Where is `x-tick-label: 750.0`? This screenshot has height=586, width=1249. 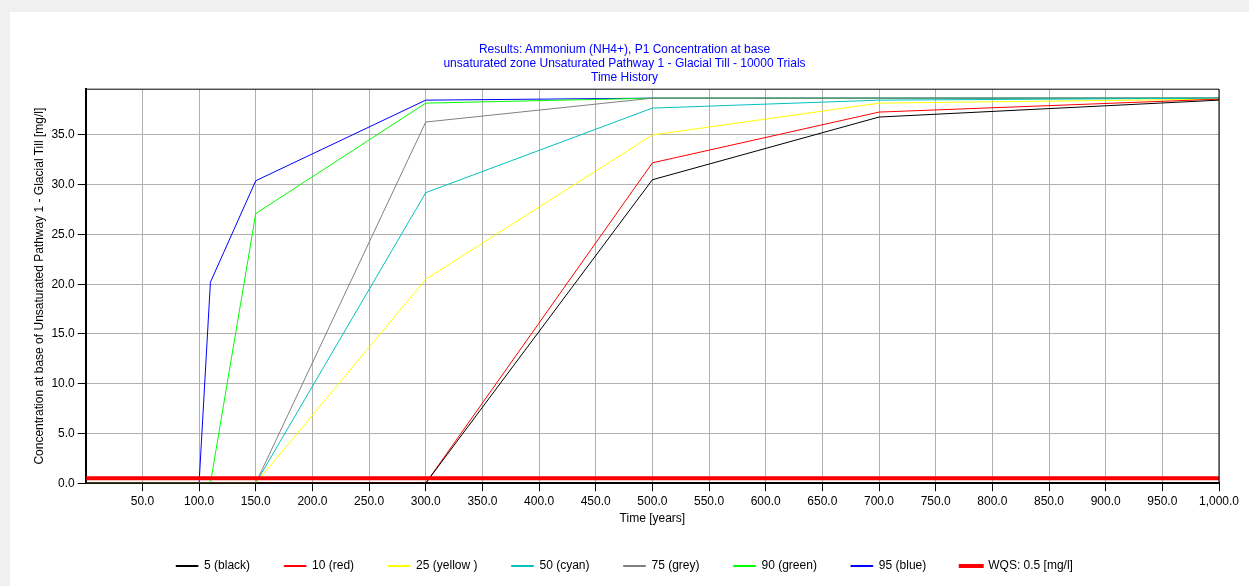 x-tick-label: 750.0 is located at coordinates (936, 500).